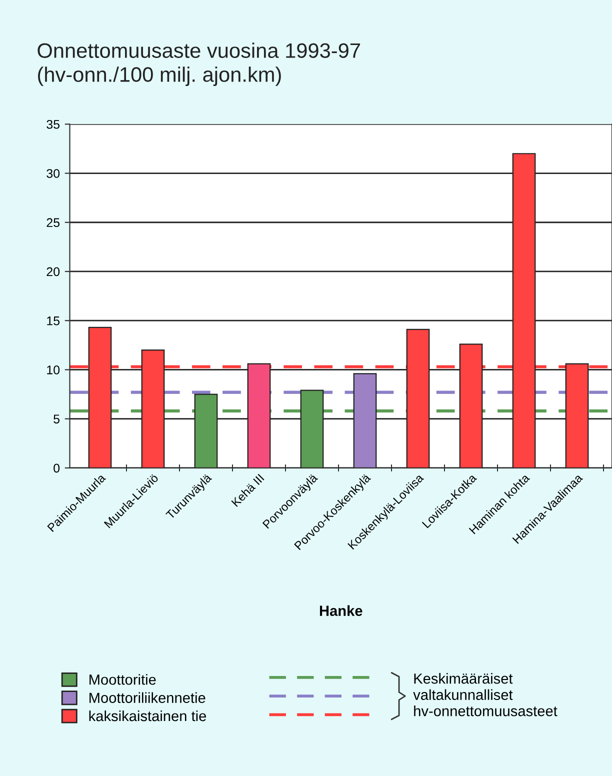  I want to click on y-tick-label: 25, so click(53, 223).